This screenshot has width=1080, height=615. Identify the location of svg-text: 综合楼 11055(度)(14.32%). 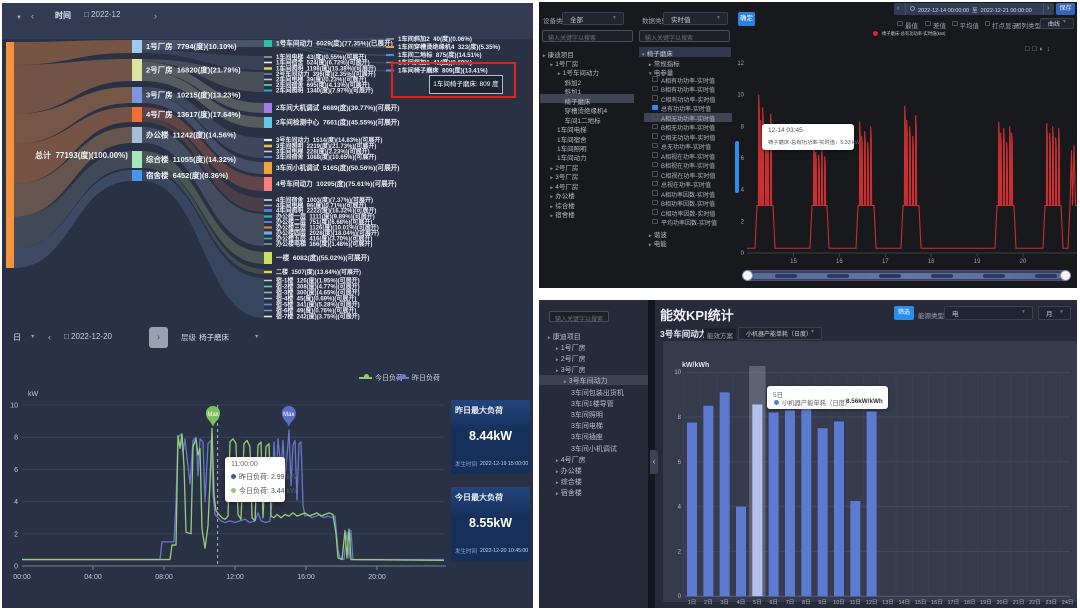
(191, 159).